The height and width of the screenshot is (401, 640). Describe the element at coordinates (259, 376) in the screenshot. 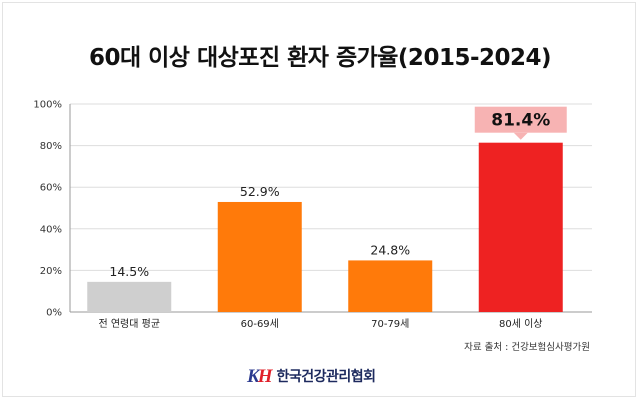

I see `kh-logo-icon: KH` at that location.